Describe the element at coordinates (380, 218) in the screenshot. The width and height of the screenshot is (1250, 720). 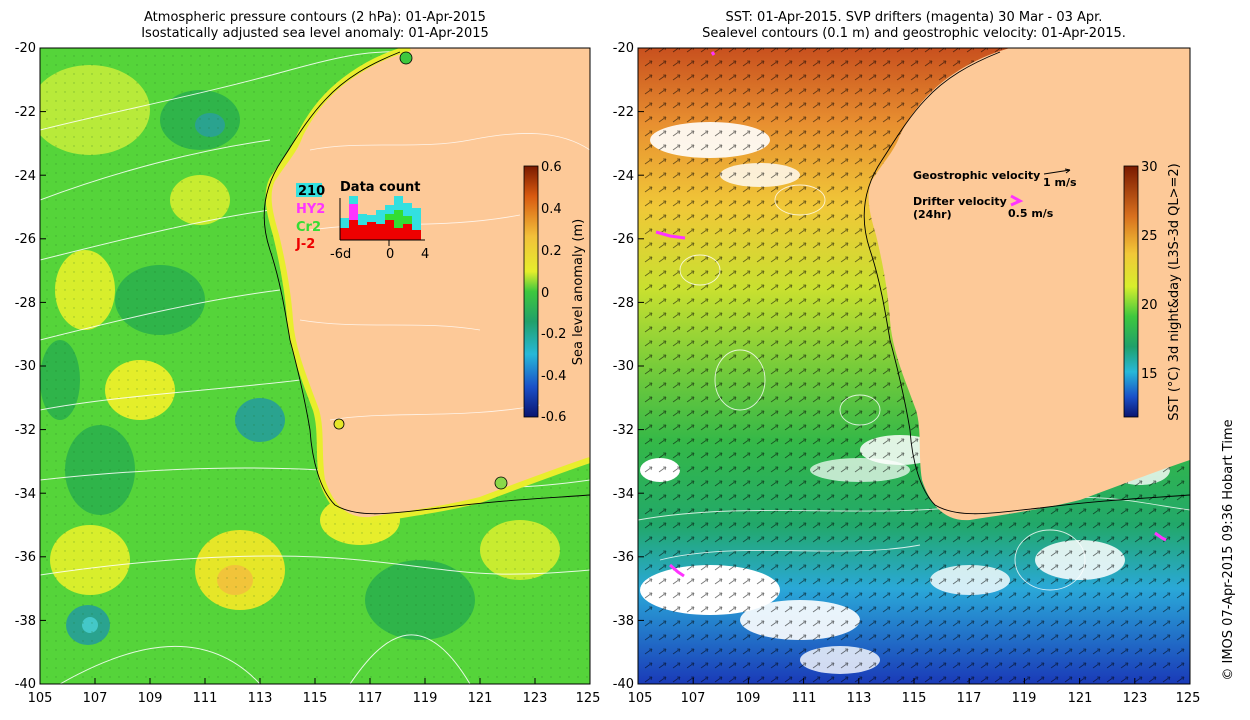
I see `inset-bars` at that location.